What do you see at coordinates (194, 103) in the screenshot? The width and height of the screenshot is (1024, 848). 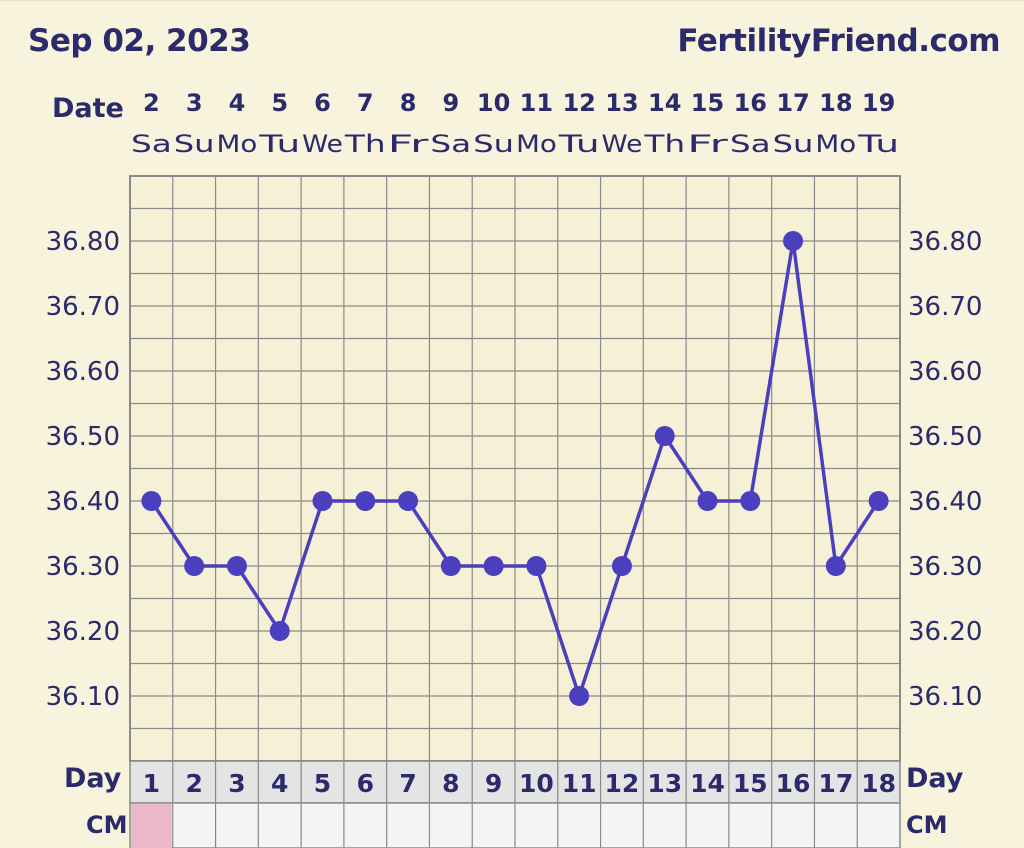 I see `date-label: 3` at bounding box center [194, 103].